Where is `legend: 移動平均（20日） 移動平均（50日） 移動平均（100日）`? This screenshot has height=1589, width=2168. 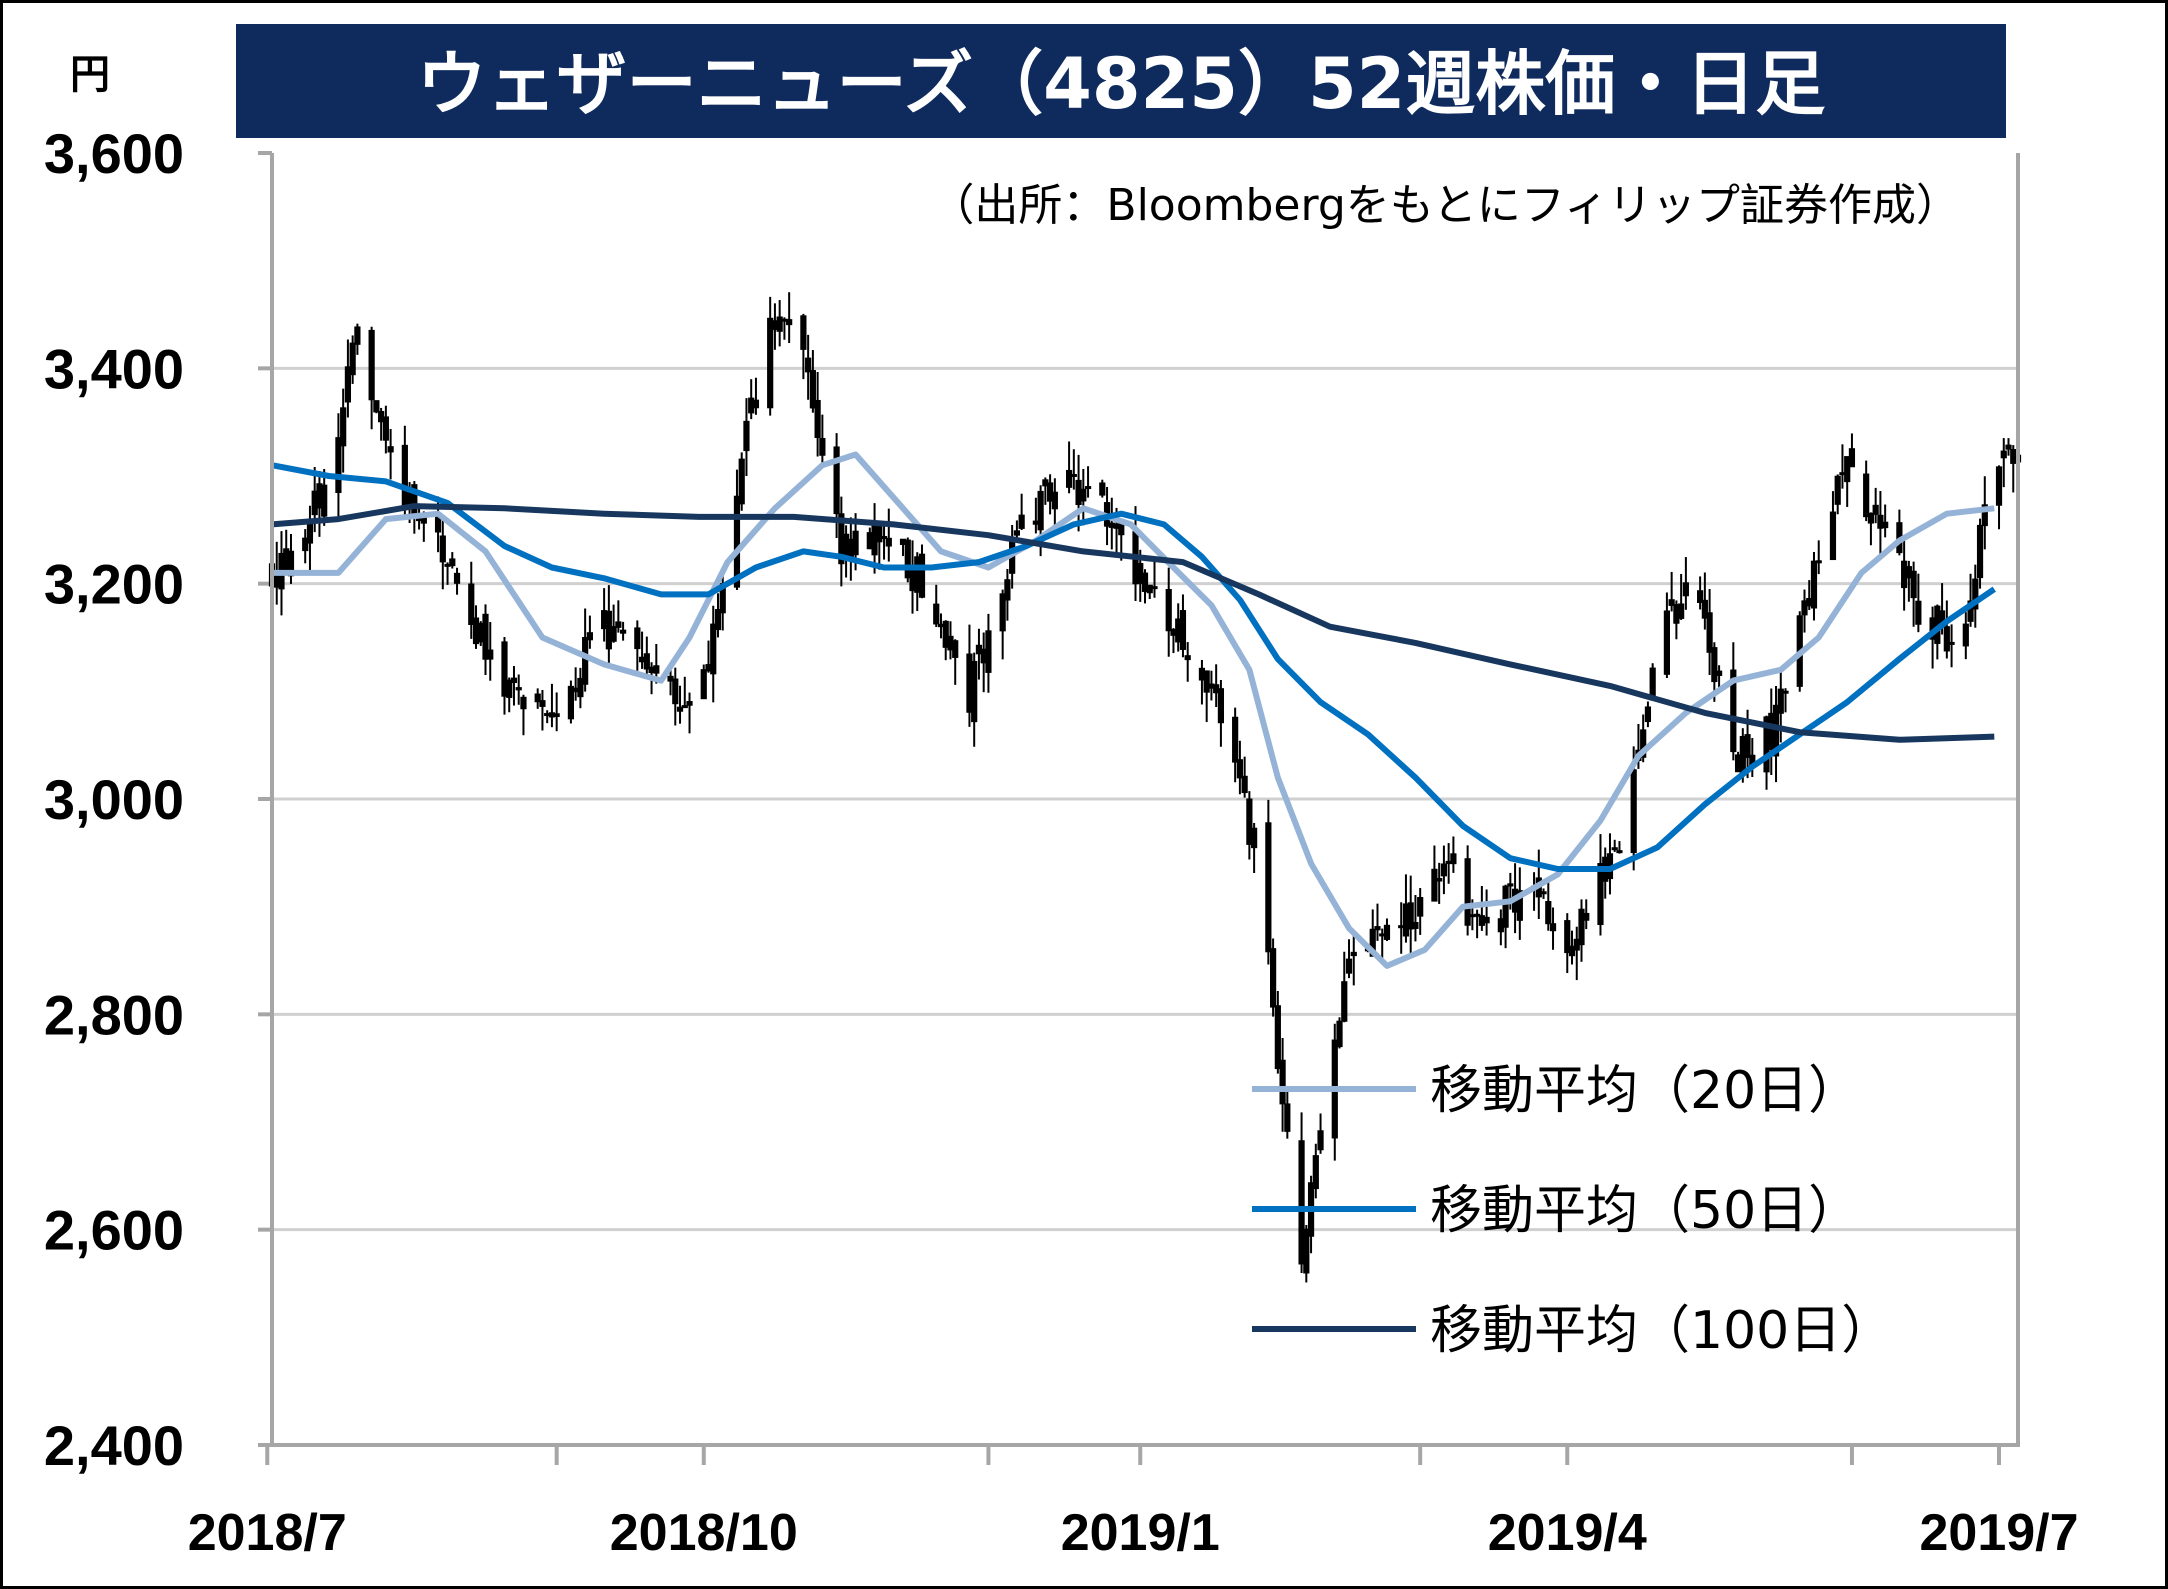
legend: 移動平均（20日） 移動平均（50日） 移動平均（100日） is located at coordinates (1572, 1211).